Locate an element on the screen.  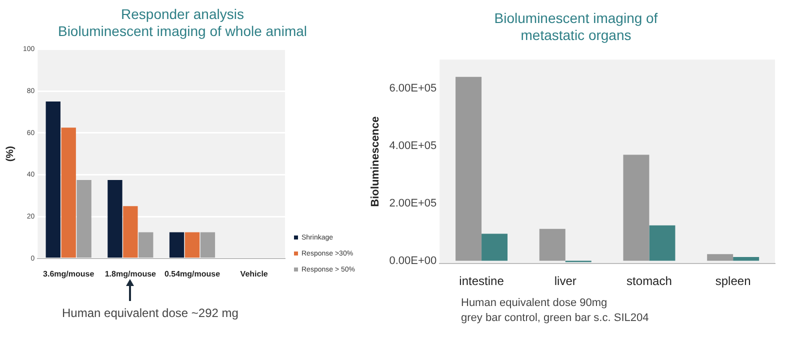
chart-title: Responder analysis Bioluminescent imaging of whole animal is located at coordinates (182, 23).